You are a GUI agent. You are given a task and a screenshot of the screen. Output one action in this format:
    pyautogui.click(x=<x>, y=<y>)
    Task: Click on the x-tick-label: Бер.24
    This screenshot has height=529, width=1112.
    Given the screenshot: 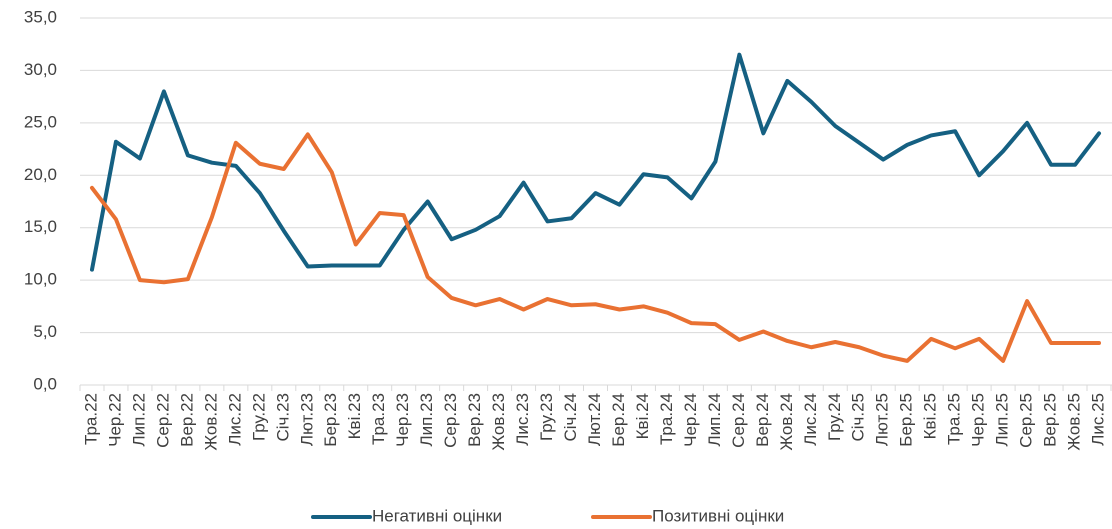 What is the action you would take?
    pyautogui.click(x=618, y=420)
    